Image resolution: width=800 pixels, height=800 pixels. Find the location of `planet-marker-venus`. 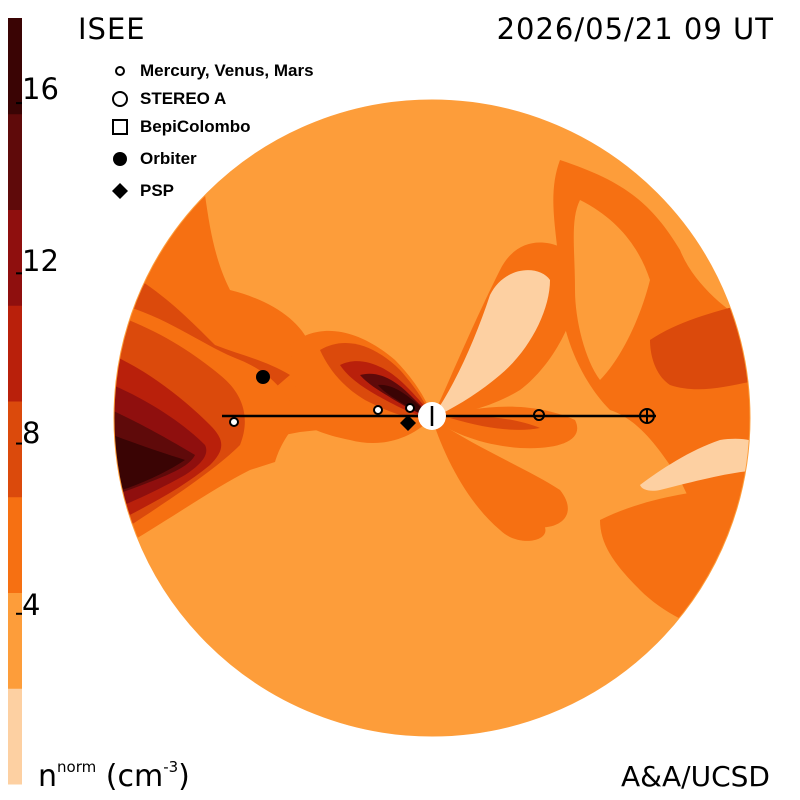

planet-marker-venus is located at coordinates (378, 410).